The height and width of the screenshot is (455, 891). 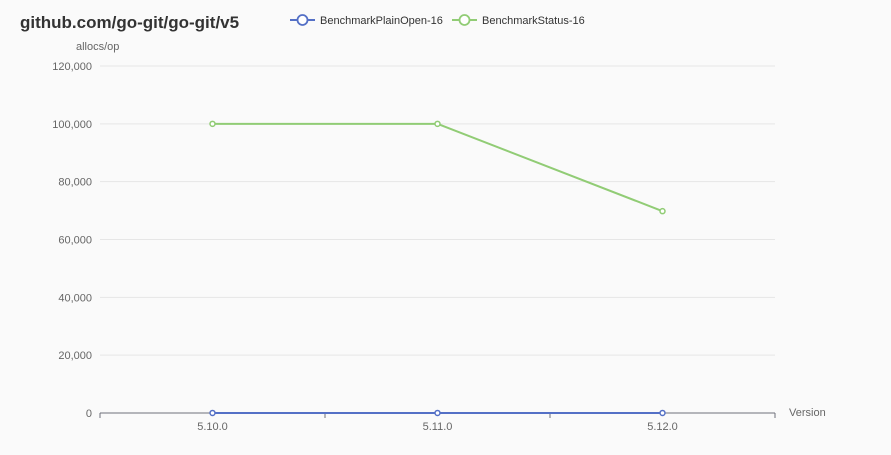 What do you see at coordinates (97, 47) in the screenshot?
I see `y-axis-label: allocs/op` at bounding box center [97, 47].